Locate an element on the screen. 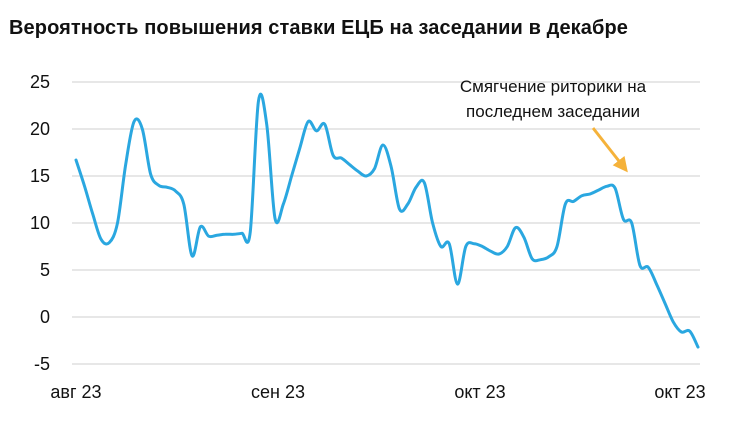 Image resolution: width=734 pixels, height=424 pixels. annotation-arrow is located at coordinates (609, 150).